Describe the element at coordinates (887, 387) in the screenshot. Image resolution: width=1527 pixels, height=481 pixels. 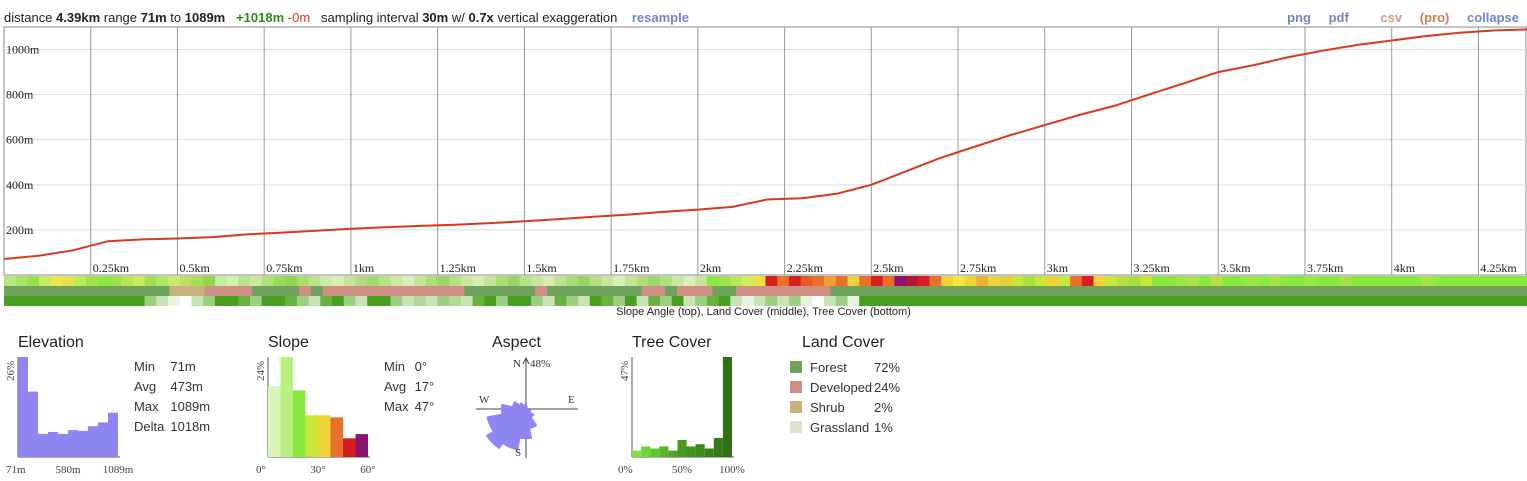
I see `land-cover-percent: 24%` at that location.